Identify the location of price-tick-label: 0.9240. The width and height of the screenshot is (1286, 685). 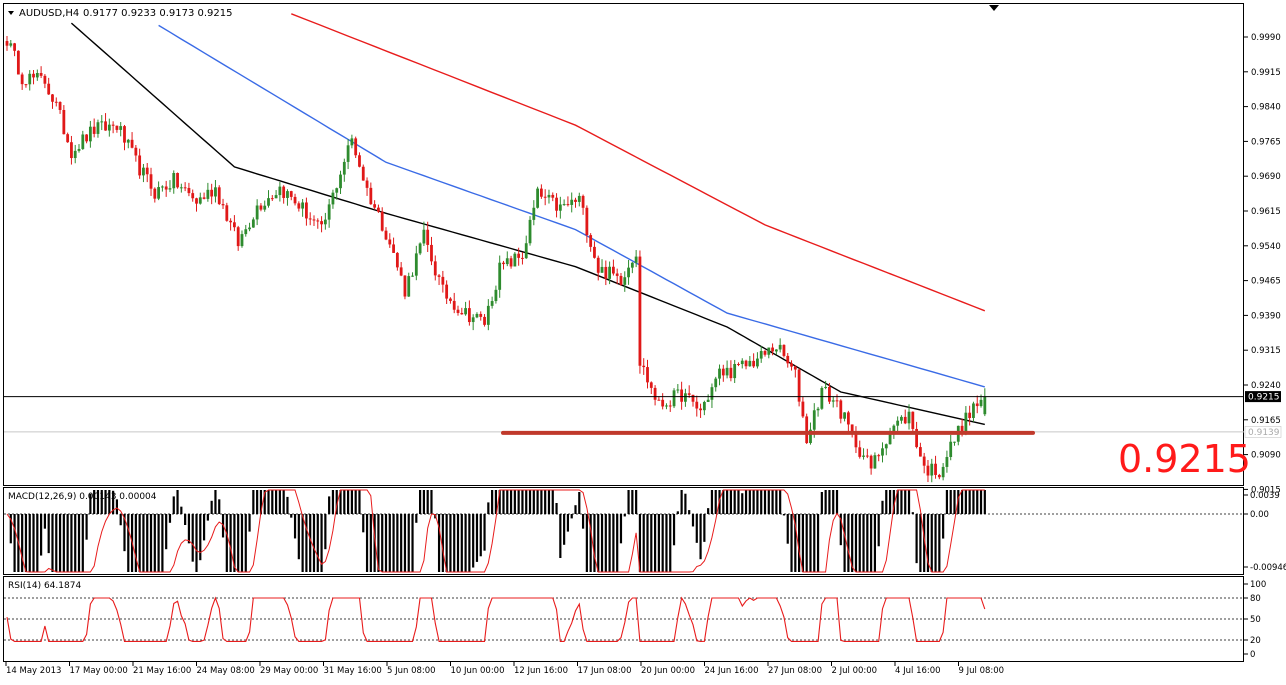
(1266, 386).